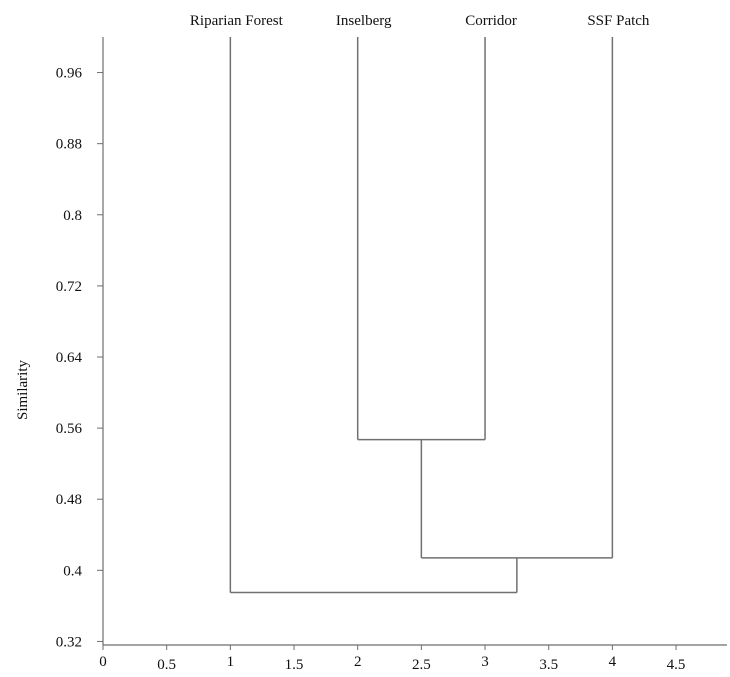  Describe the element at coordinates (69, 642) in the screenshot. I see `y-tick-label: 0.32` at that location.